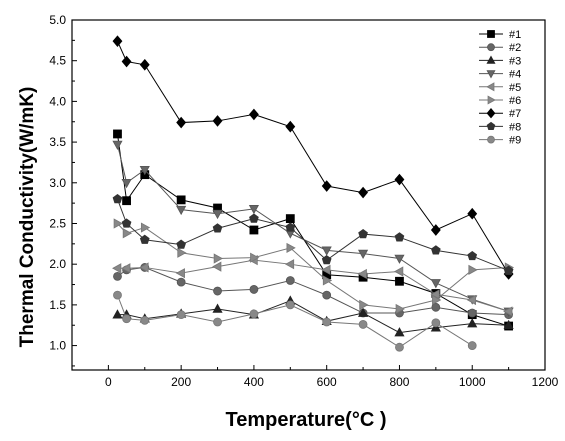 This screenshot has height=441, width=565. Describe the element at coordinates (500, 75) in the screenshot. I see `legend-entry: #4` at that location.